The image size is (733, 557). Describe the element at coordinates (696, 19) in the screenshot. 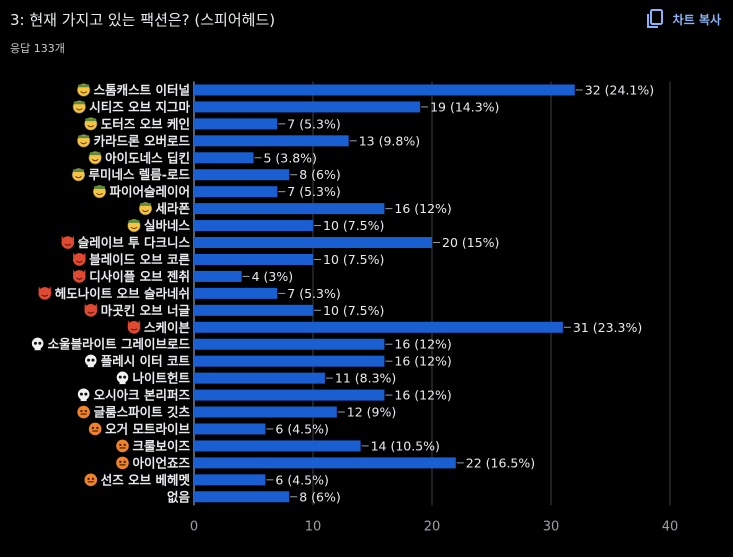

I see `copy-chart-label: 차트 복사` at that location.